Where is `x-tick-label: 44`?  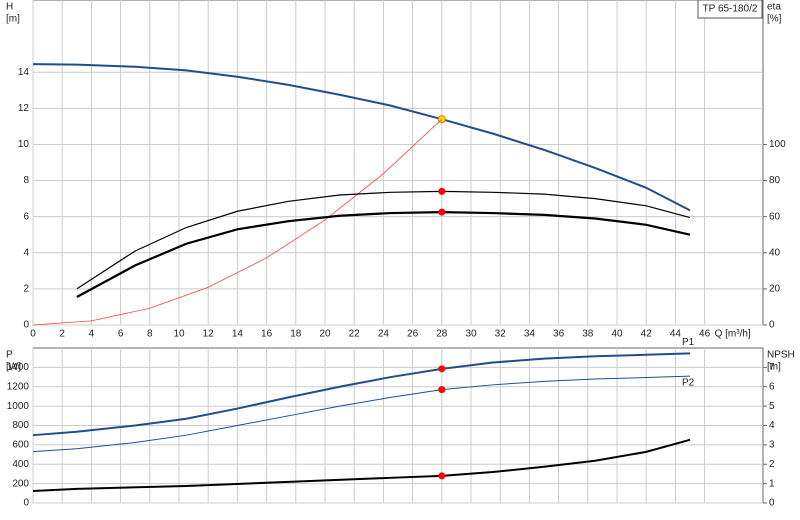
x-tick-label: 44 is located at coordinates (676, 334).